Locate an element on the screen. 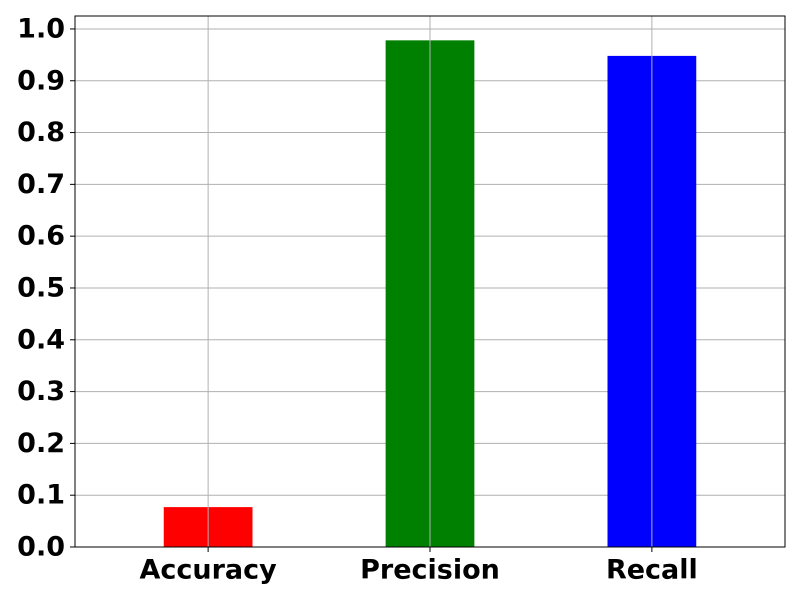 This screenshot has width=800, height=600. y-tick-label: 0.4 is located at coordinates (41, 339).